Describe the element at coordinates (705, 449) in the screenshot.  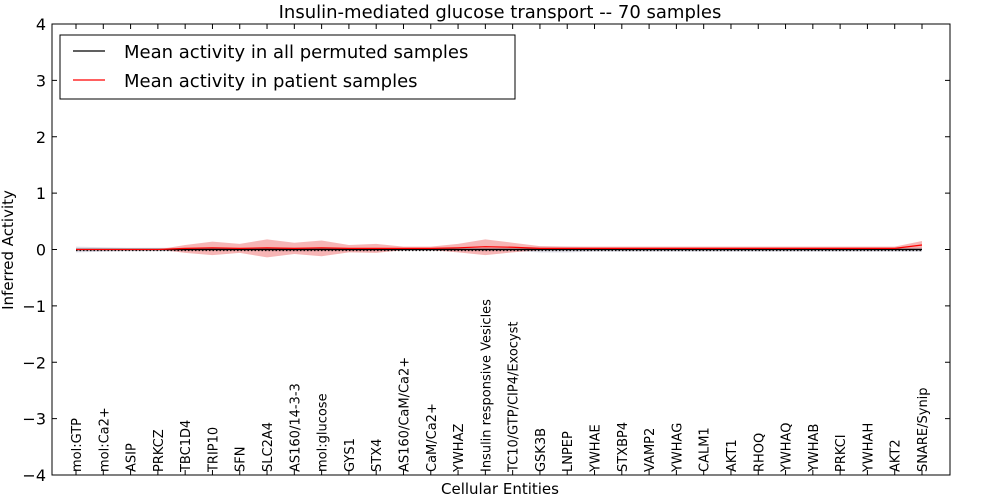
I see `x-tick-label-23: CALM1` at that location.